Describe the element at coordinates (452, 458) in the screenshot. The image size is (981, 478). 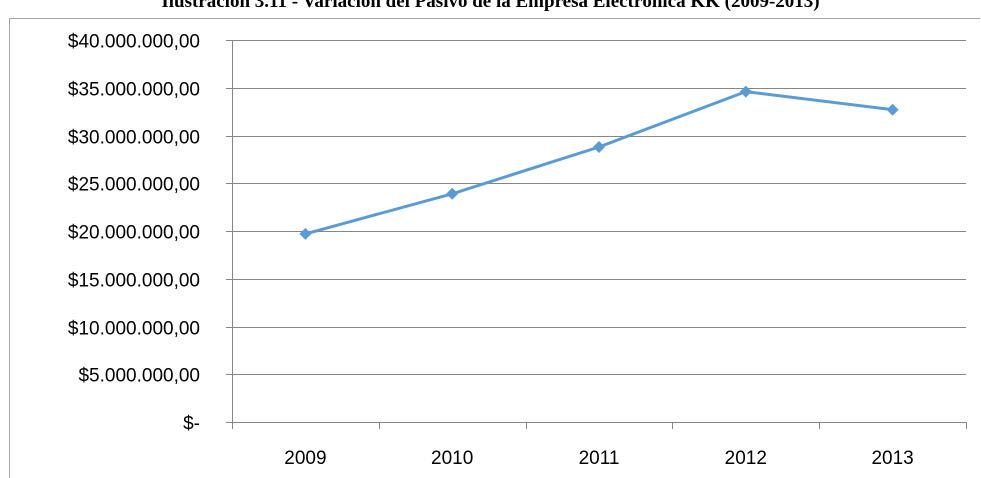
I see `x-tick-label: 2010` at that location.